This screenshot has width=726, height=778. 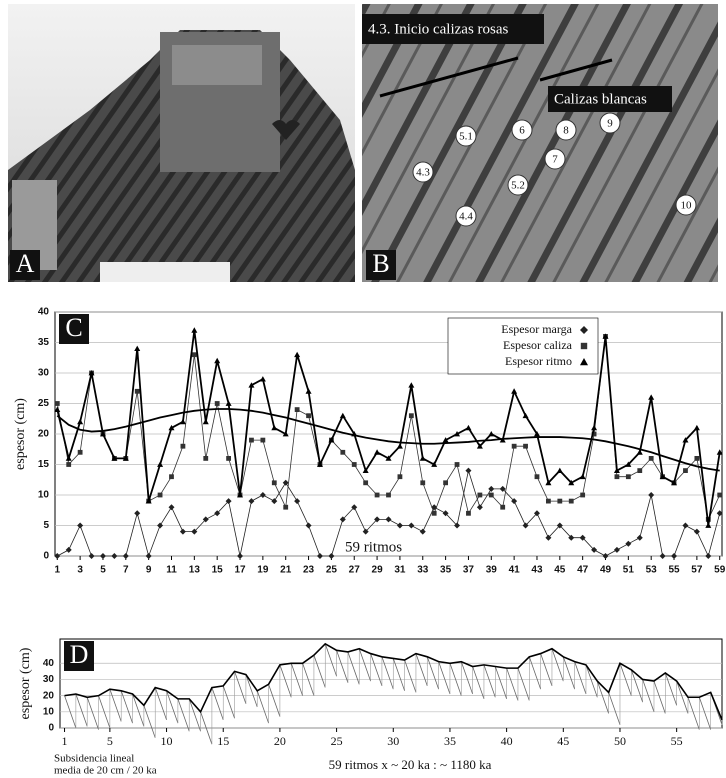 What do you see at coordinates (677, 741) in the screenshot?
I see `x-tick-label: 55` at bounding box center [677, 741].